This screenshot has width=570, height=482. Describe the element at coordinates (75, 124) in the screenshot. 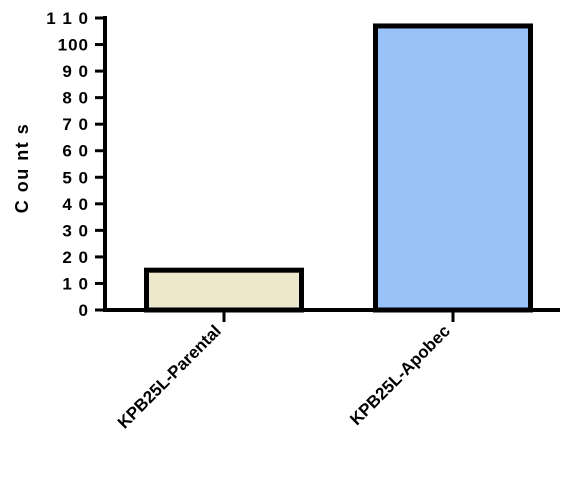

I see `y-tick-label: 7 0` at that location.